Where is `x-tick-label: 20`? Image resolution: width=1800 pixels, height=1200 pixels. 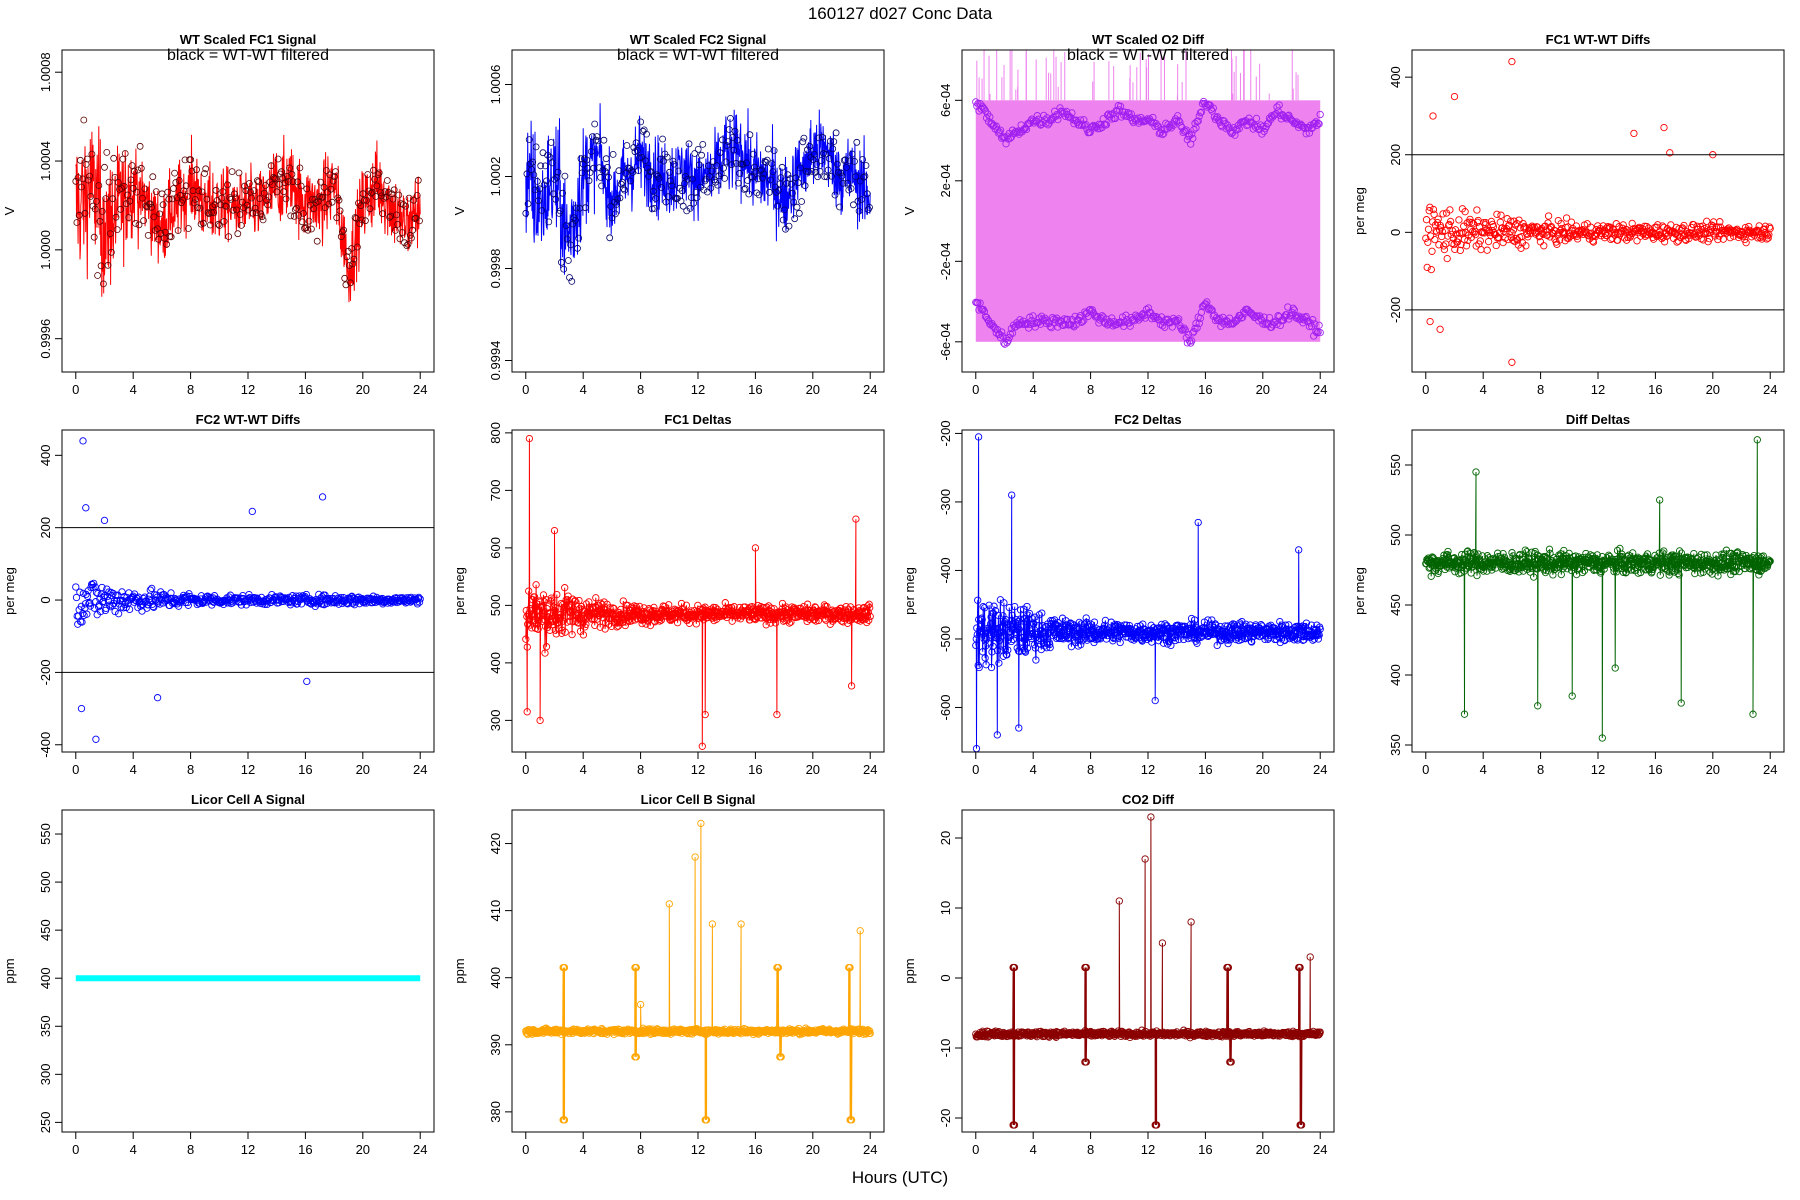 x-tick-label: 20 is located at coordinates (1263, 389).